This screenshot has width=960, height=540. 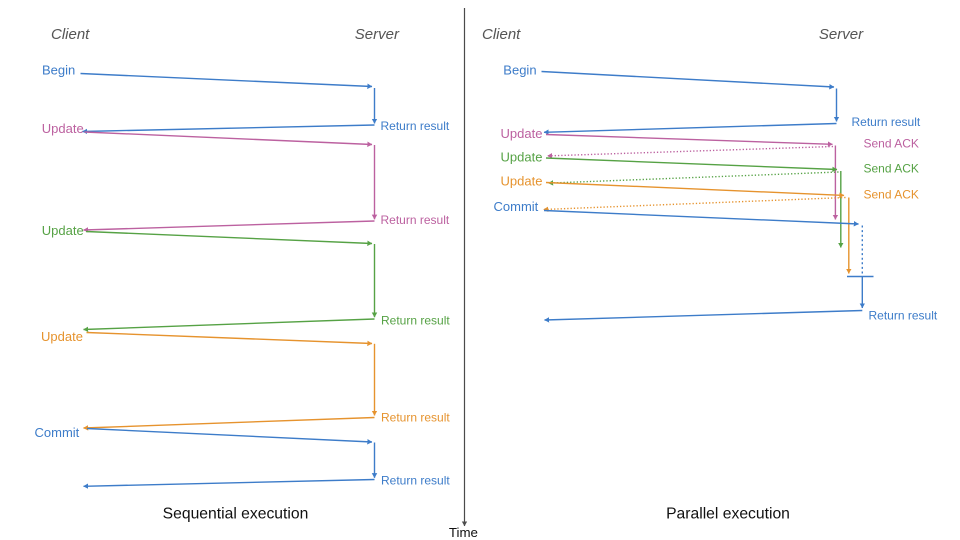 What do you see at coordinates (463, 532) in the screenshot?
I see `svg-text: Time` at bounding box center [463, 532].